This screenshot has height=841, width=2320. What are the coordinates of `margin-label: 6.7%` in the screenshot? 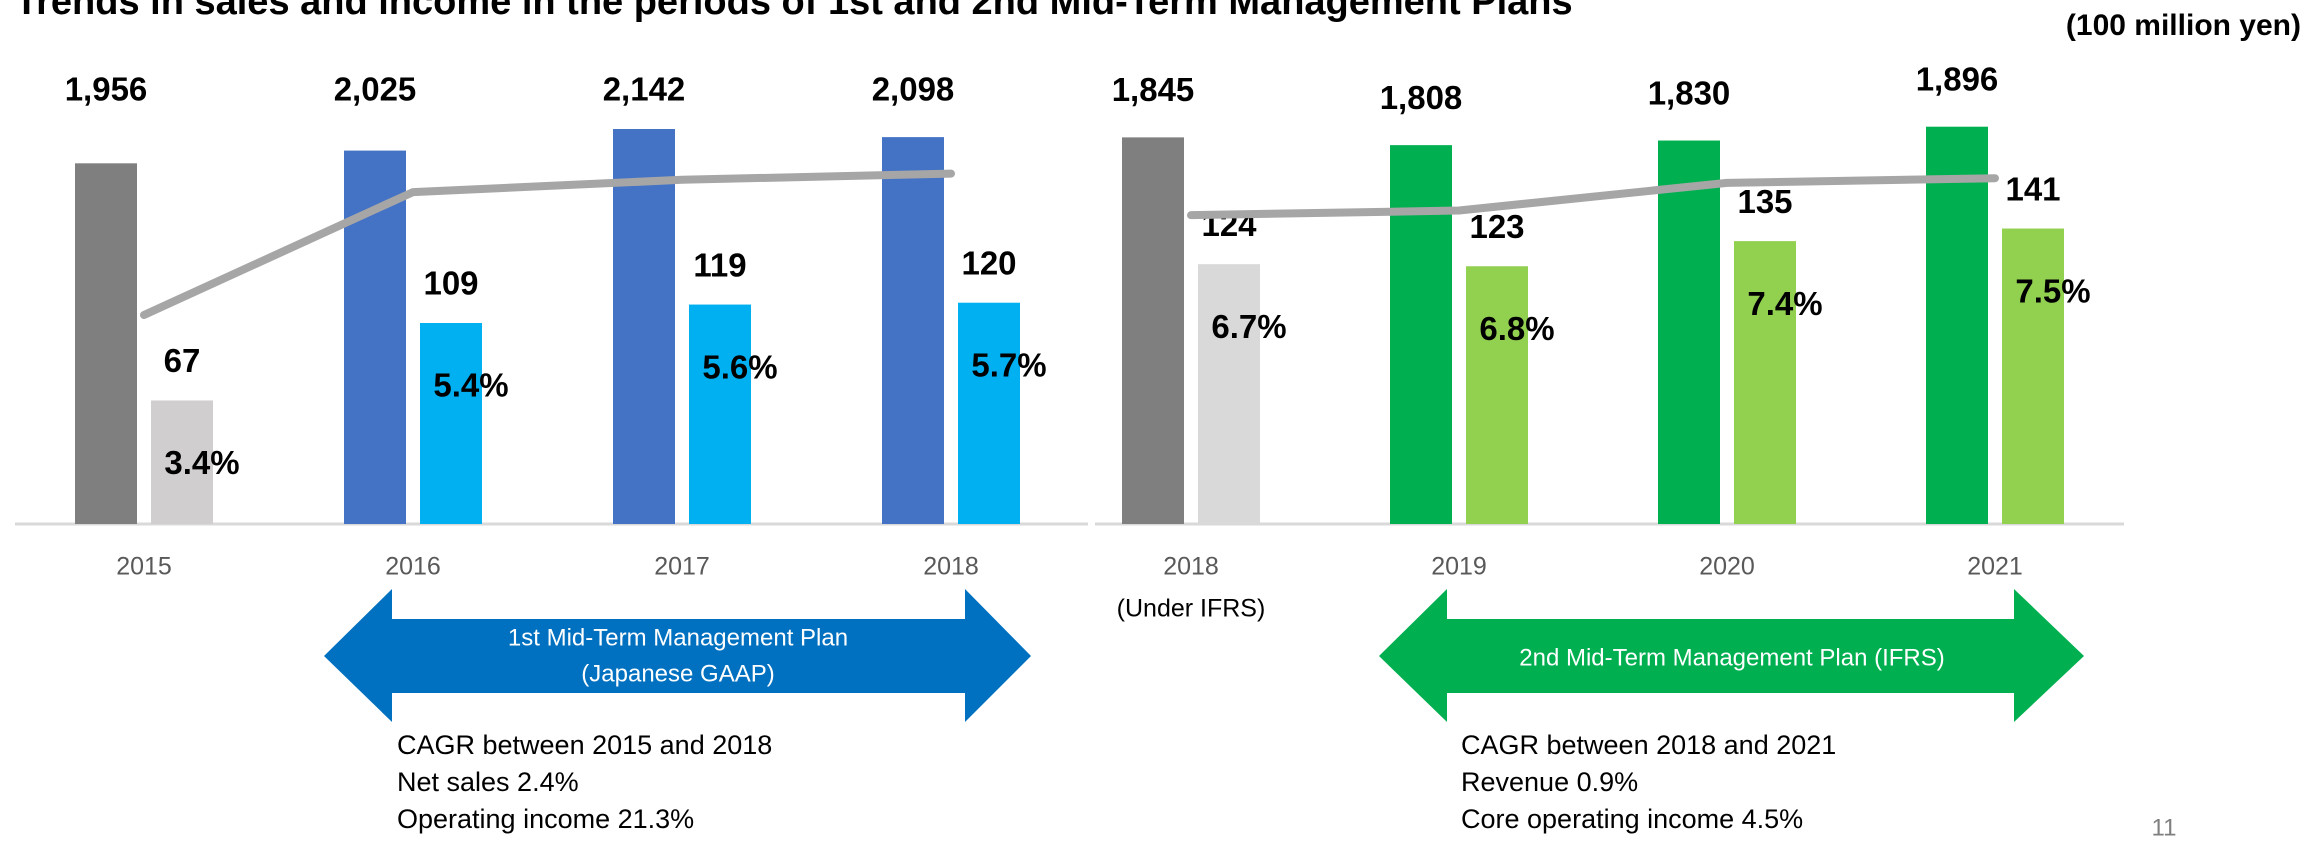 It's located at (1248, 326).